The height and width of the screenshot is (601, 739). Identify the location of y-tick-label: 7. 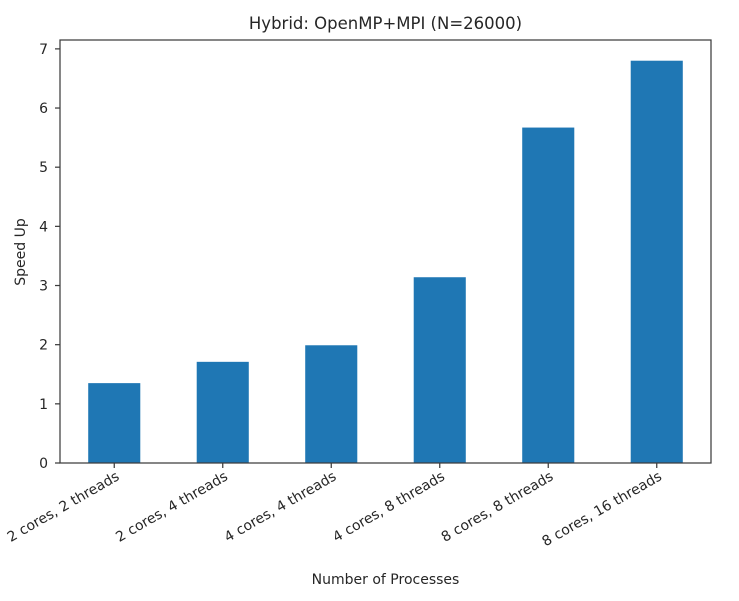
(43, 50).